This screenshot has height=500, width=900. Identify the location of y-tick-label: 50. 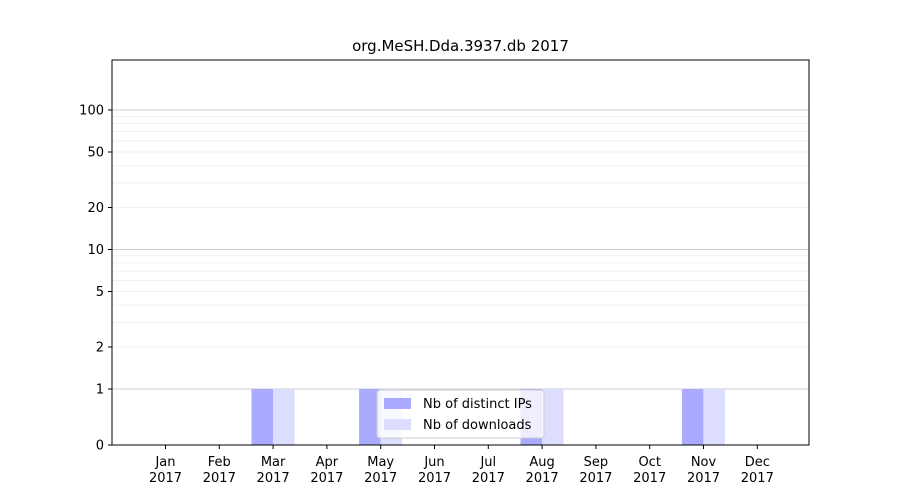
(95, 152).